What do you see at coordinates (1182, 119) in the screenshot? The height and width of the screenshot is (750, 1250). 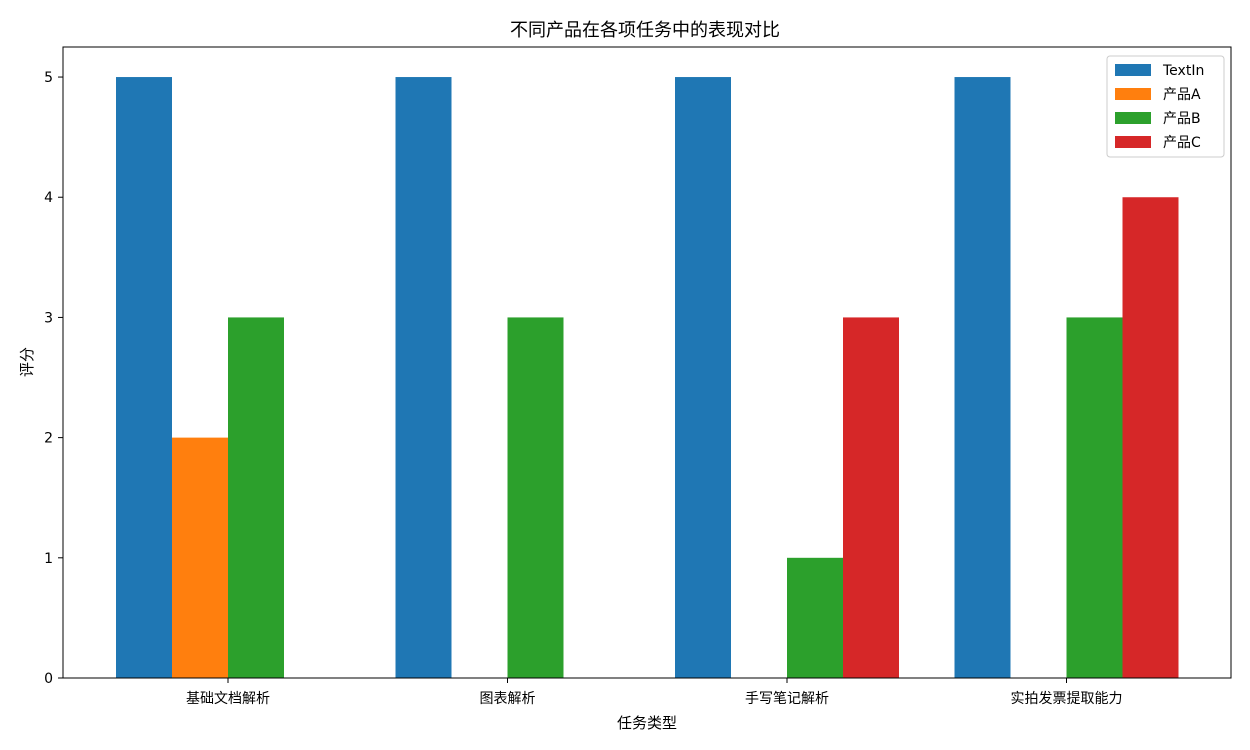 I see `legend-label: 产品B` at bounding box center [1182, 119].